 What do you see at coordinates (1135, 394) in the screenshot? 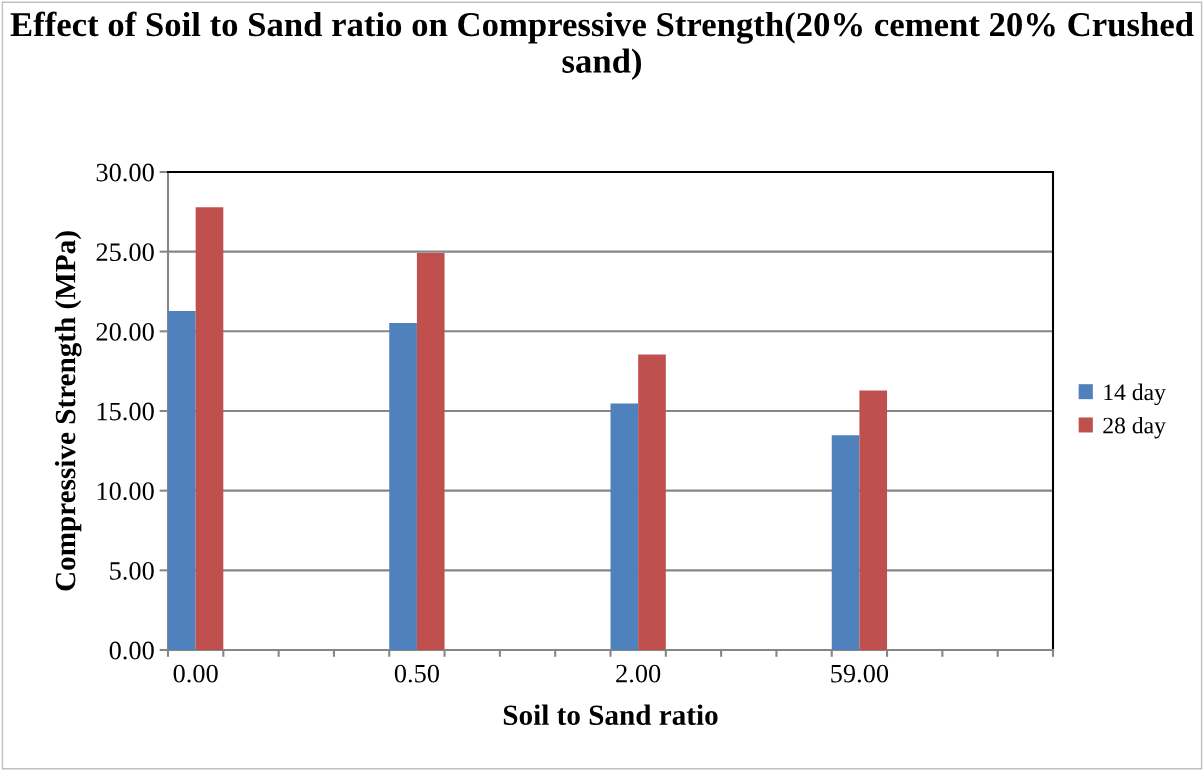
I see `legend-label: 14 day` at bounding box center [1135, 394].